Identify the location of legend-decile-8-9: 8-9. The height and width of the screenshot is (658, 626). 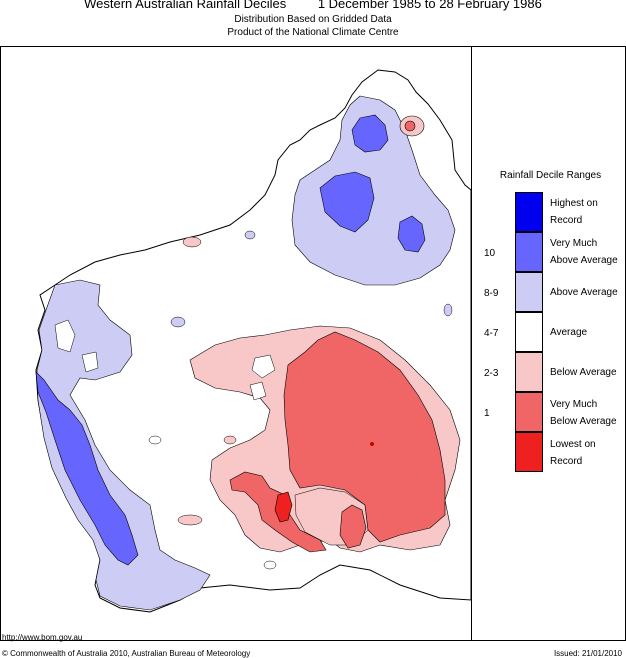
(491, 293).